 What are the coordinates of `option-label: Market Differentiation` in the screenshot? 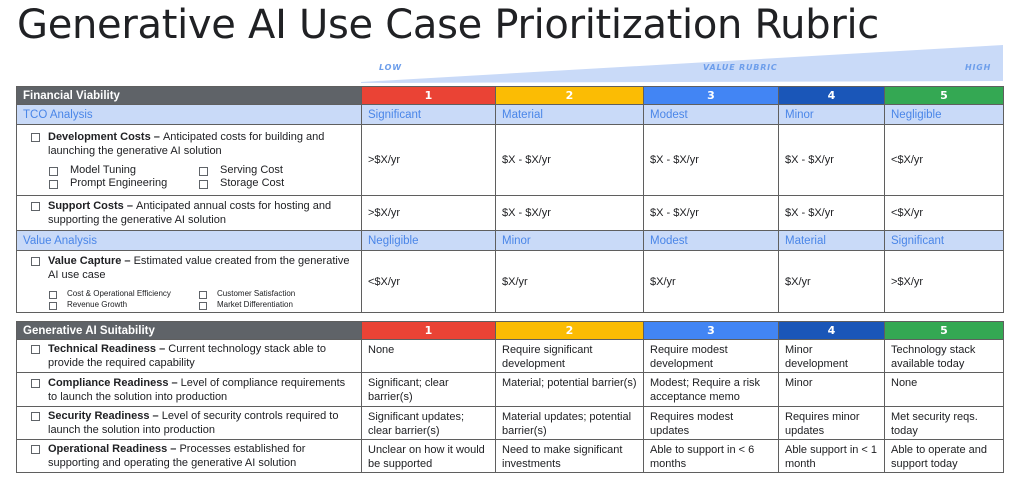 It's located at (255, 304).